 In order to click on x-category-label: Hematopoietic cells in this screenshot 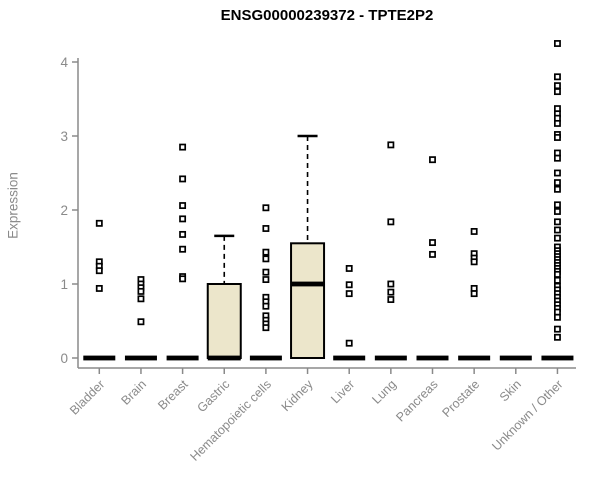, I will do `click(230, 420)`.